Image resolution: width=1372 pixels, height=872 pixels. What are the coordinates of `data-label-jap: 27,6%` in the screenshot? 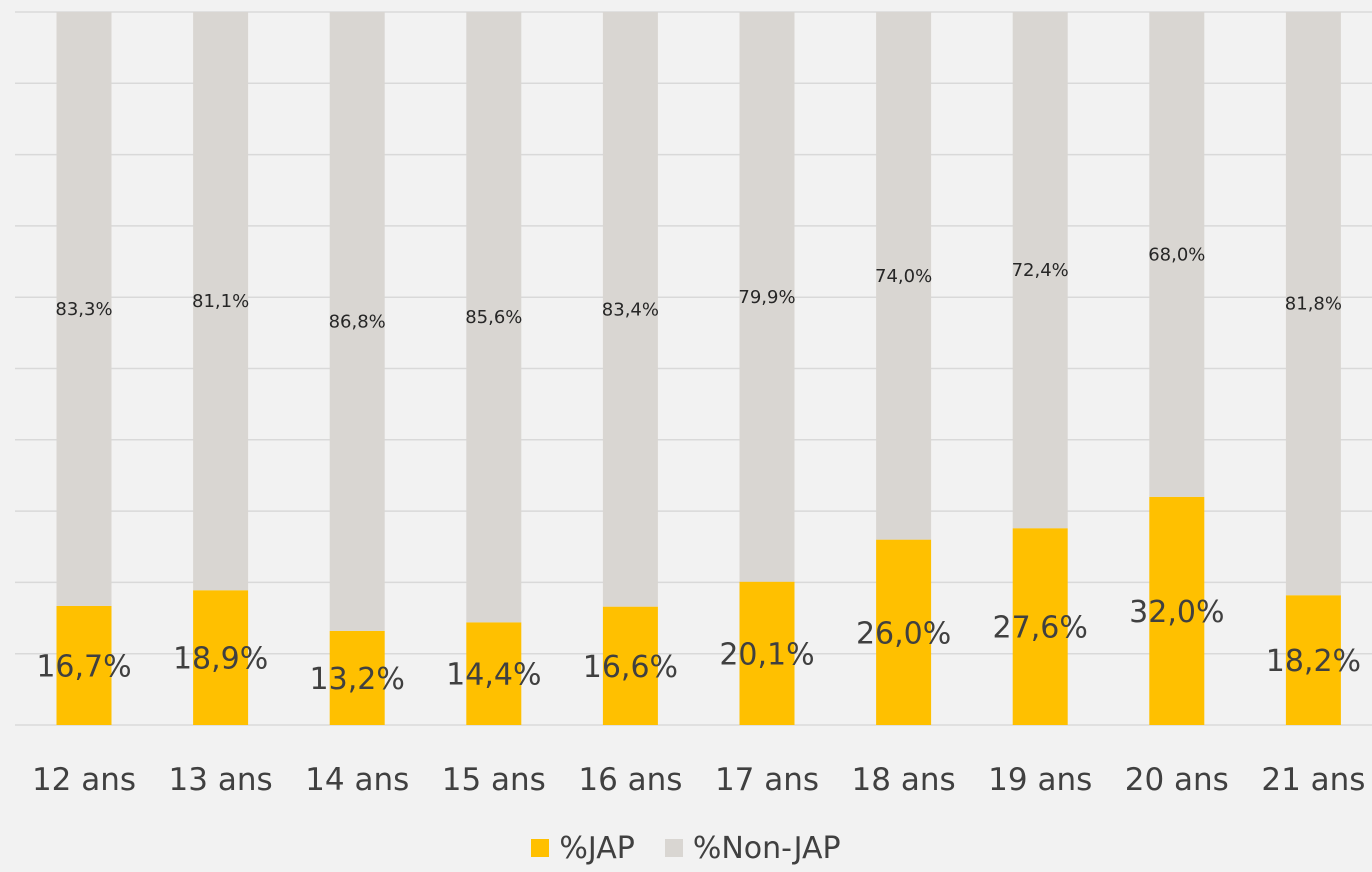 It's located at (1040, 628).